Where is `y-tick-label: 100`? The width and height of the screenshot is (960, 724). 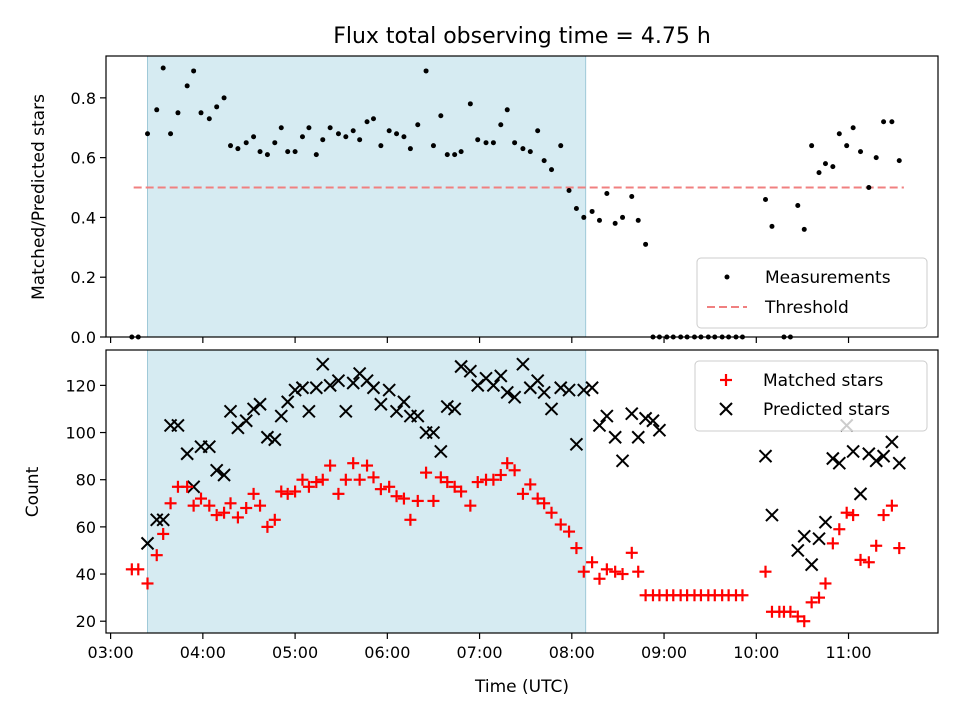
y-tick-label: 100 is located at coordinates (80, 433).